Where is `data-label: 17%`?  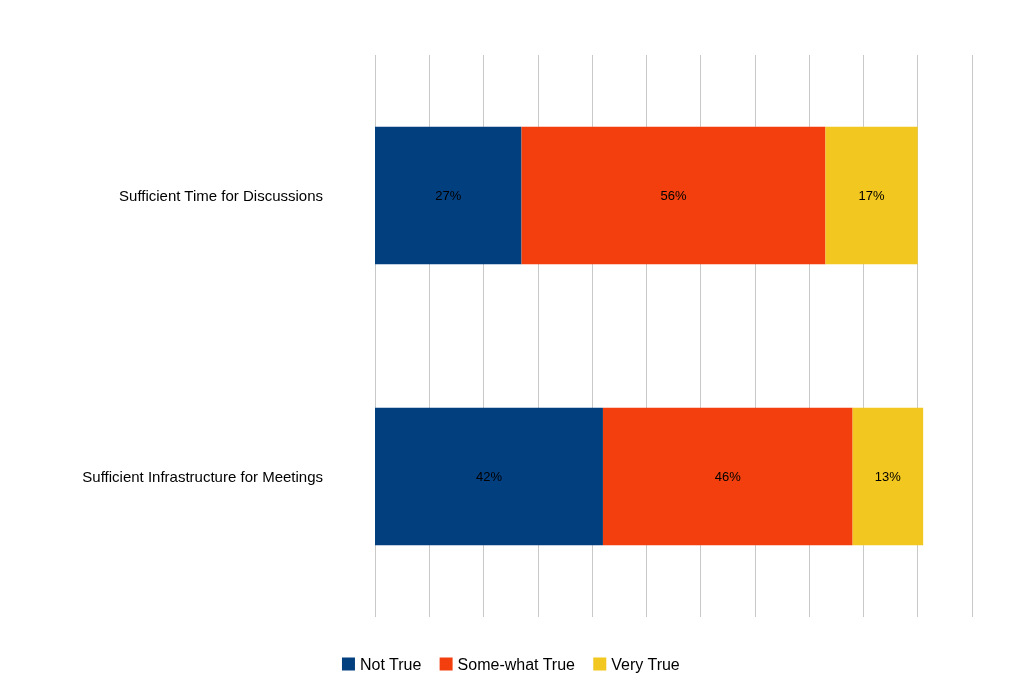 data-label: 17% is located at coordinates (872, 195).